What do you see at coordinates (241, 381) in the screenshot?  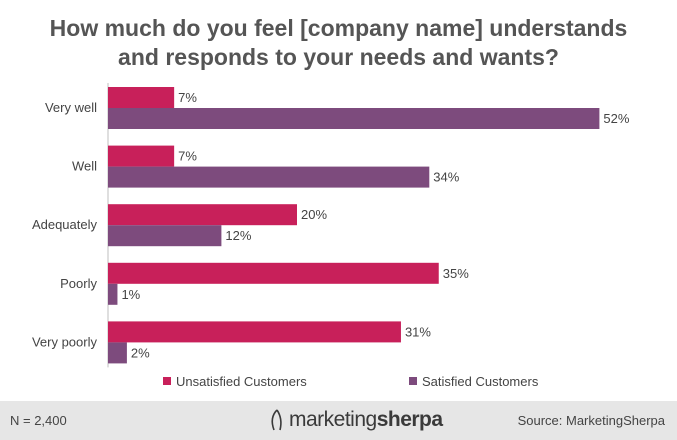 I see `legend-label: Unsatisfied Customers` at bounding box center [241, 381].